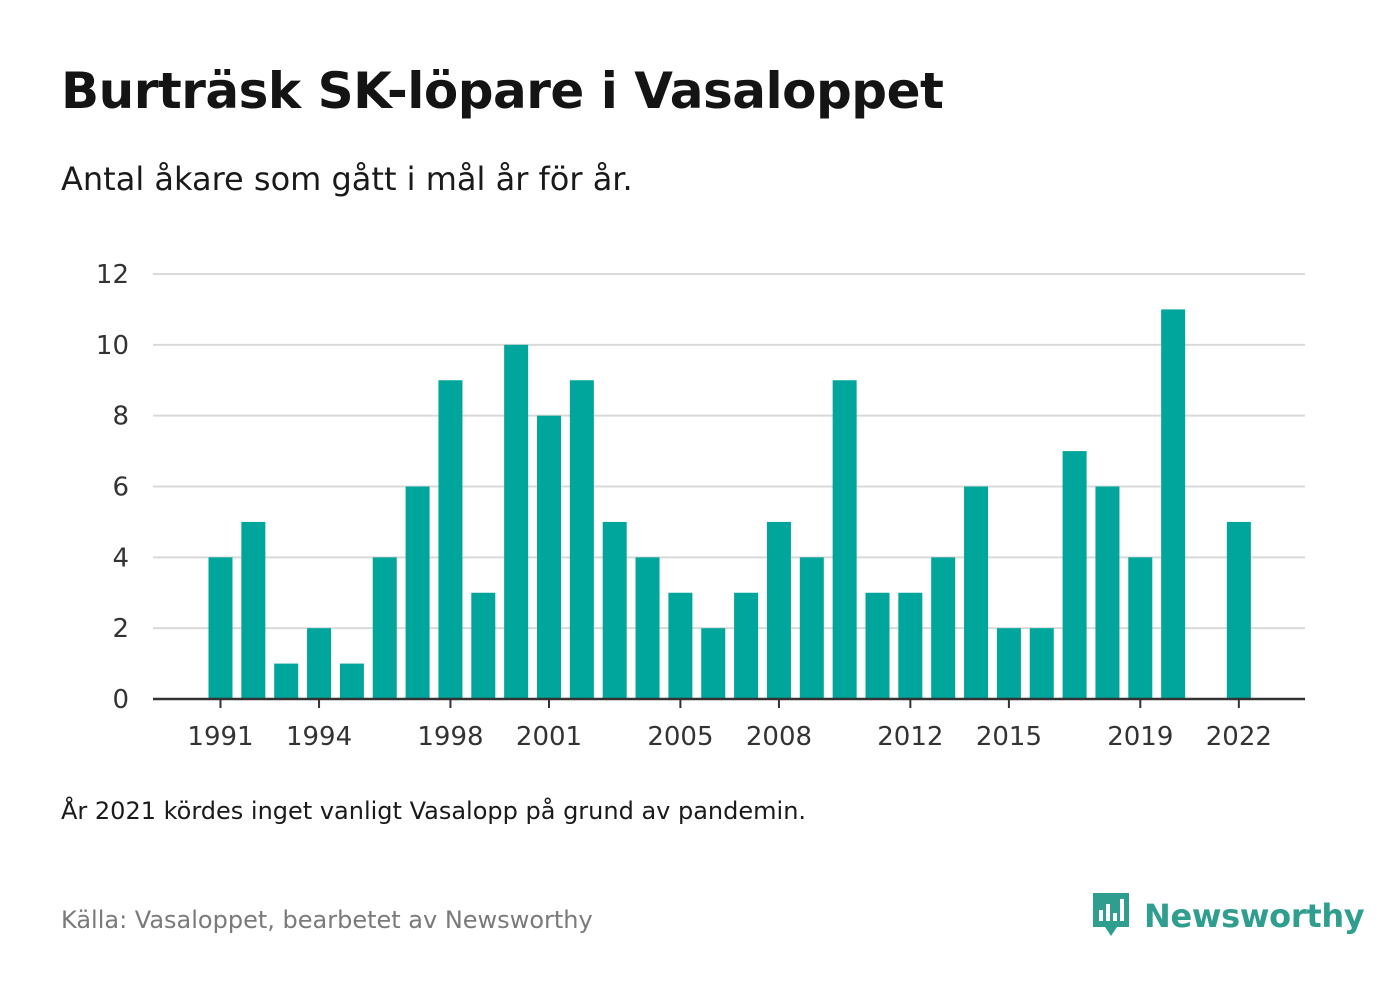 Image resolution: width=1400 pixels, height=1000 pixels. I want to click on bar-1995, so click(351, 681).